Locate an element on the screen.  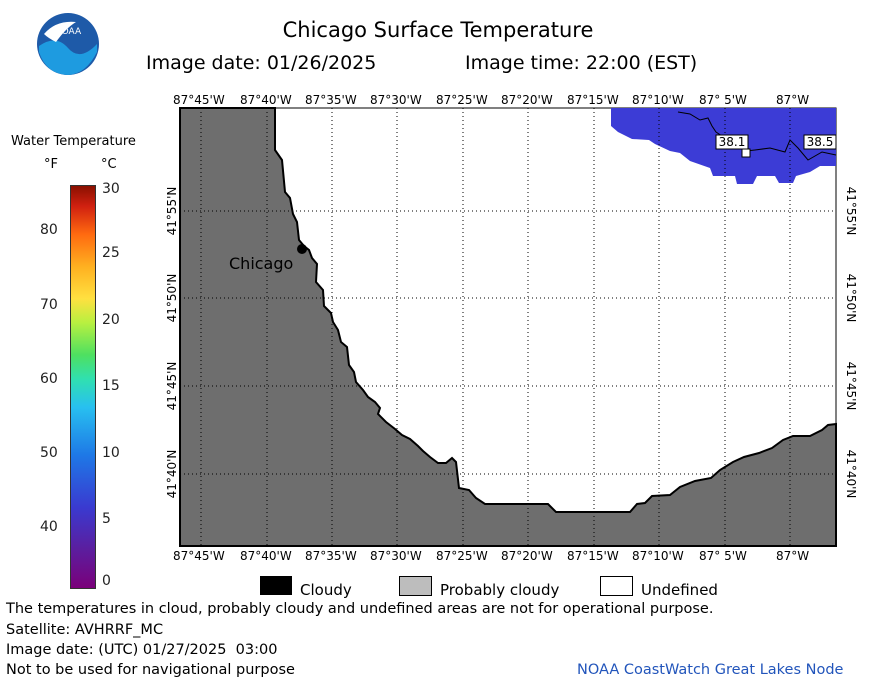
c-tick: 10 is located at coordinates (111, 453).